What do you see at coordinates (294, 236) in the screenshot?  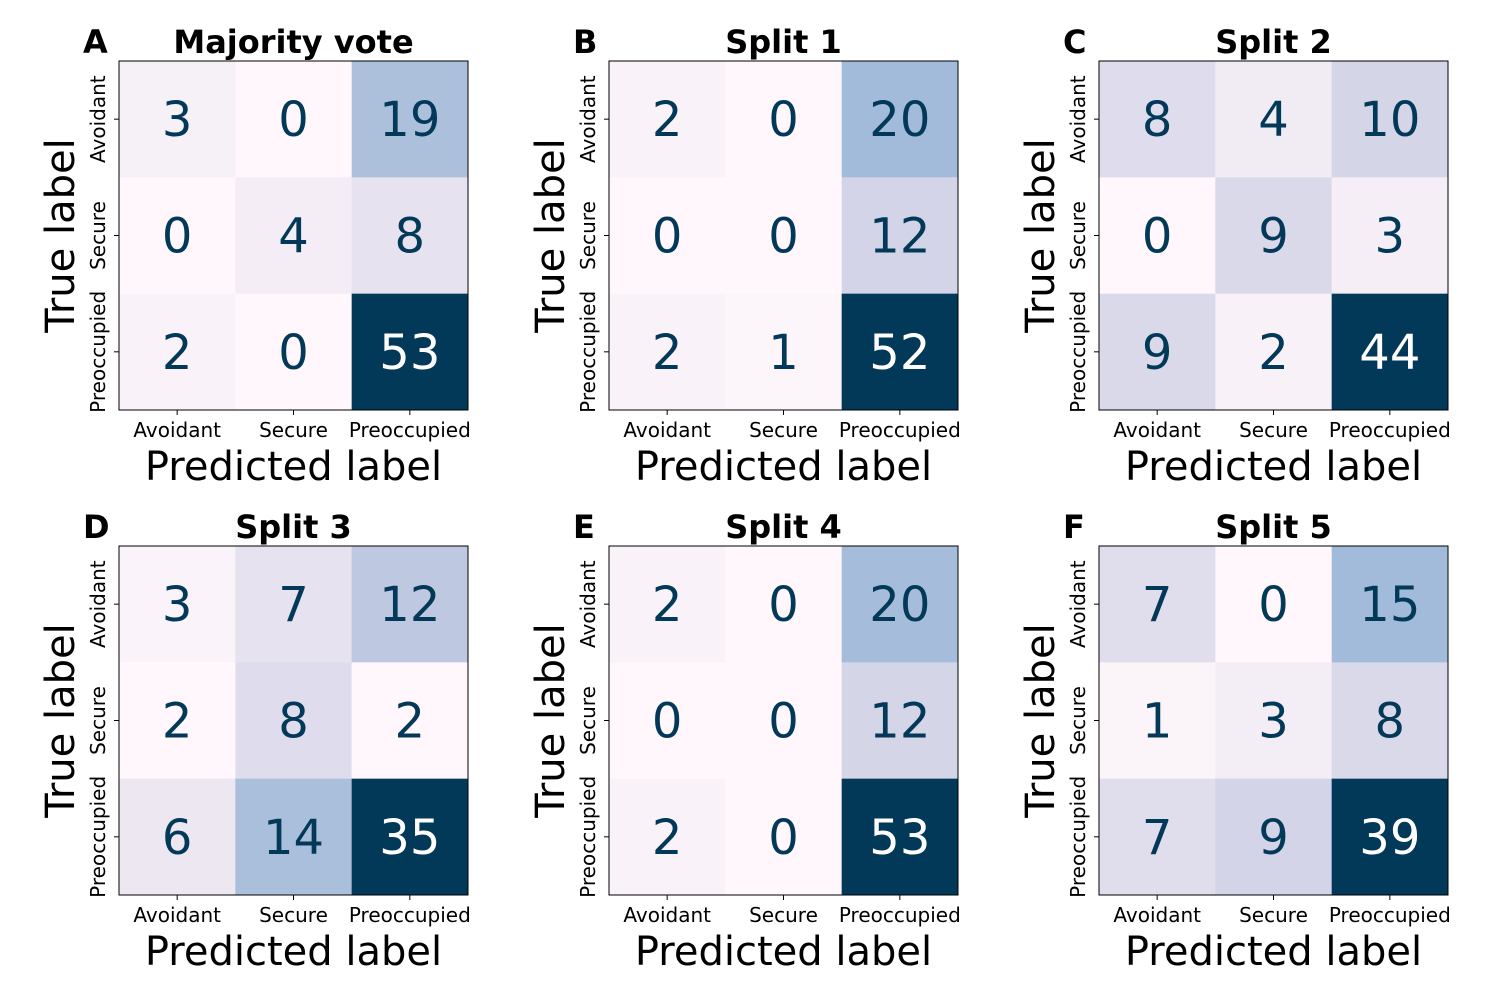 I see `cell-a-r1-c1` at bounding box center [294, 236].